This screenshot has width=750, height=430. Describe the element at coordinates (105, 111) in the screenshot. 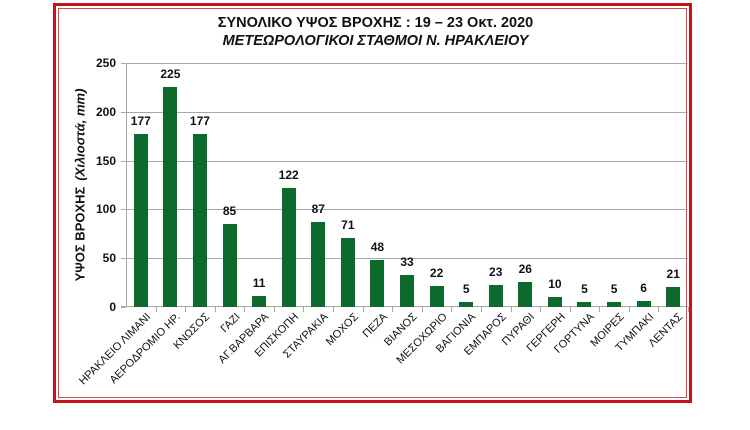

I see `y-tick-label: 200` at that location.